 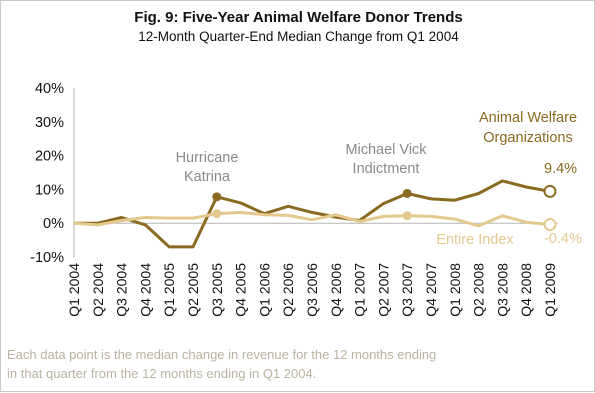 I want to click on series-line-entire-index, so click(x=312, y=219).